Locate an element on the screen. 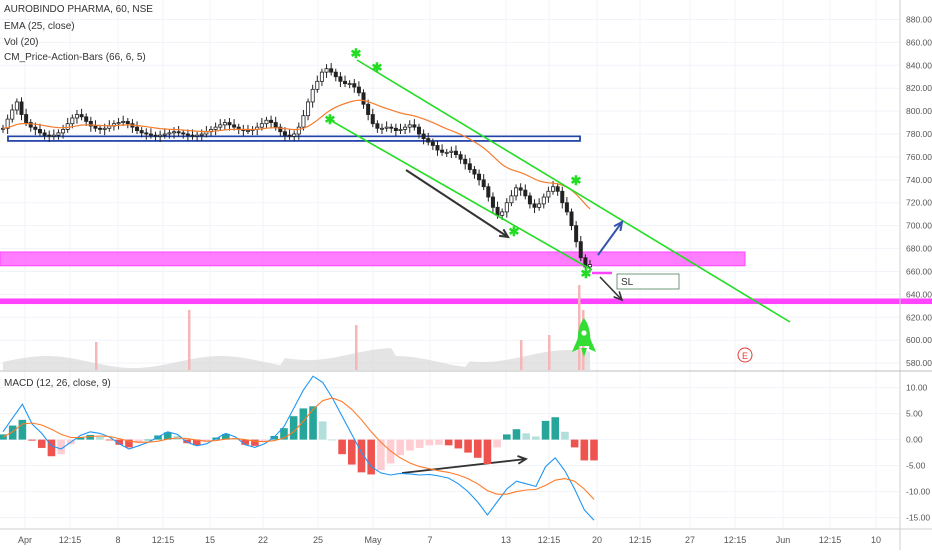 The image size is (932, 555). rocket-fin-right is located at coordinates (592, 345).